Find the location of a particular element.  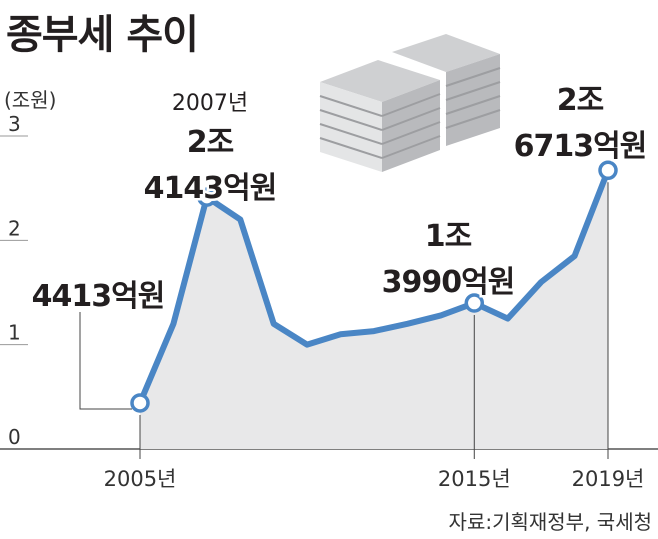

y-axis-unit: (조원) is located at coordinates (30, 100).